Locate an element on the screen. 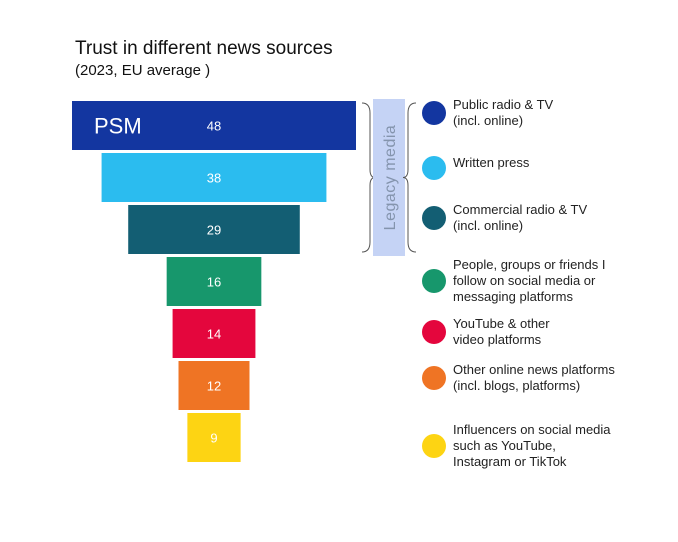 The height and width of the screenshot is (542, 678). group-label: Legacy media is located at coordinates (390, 178).